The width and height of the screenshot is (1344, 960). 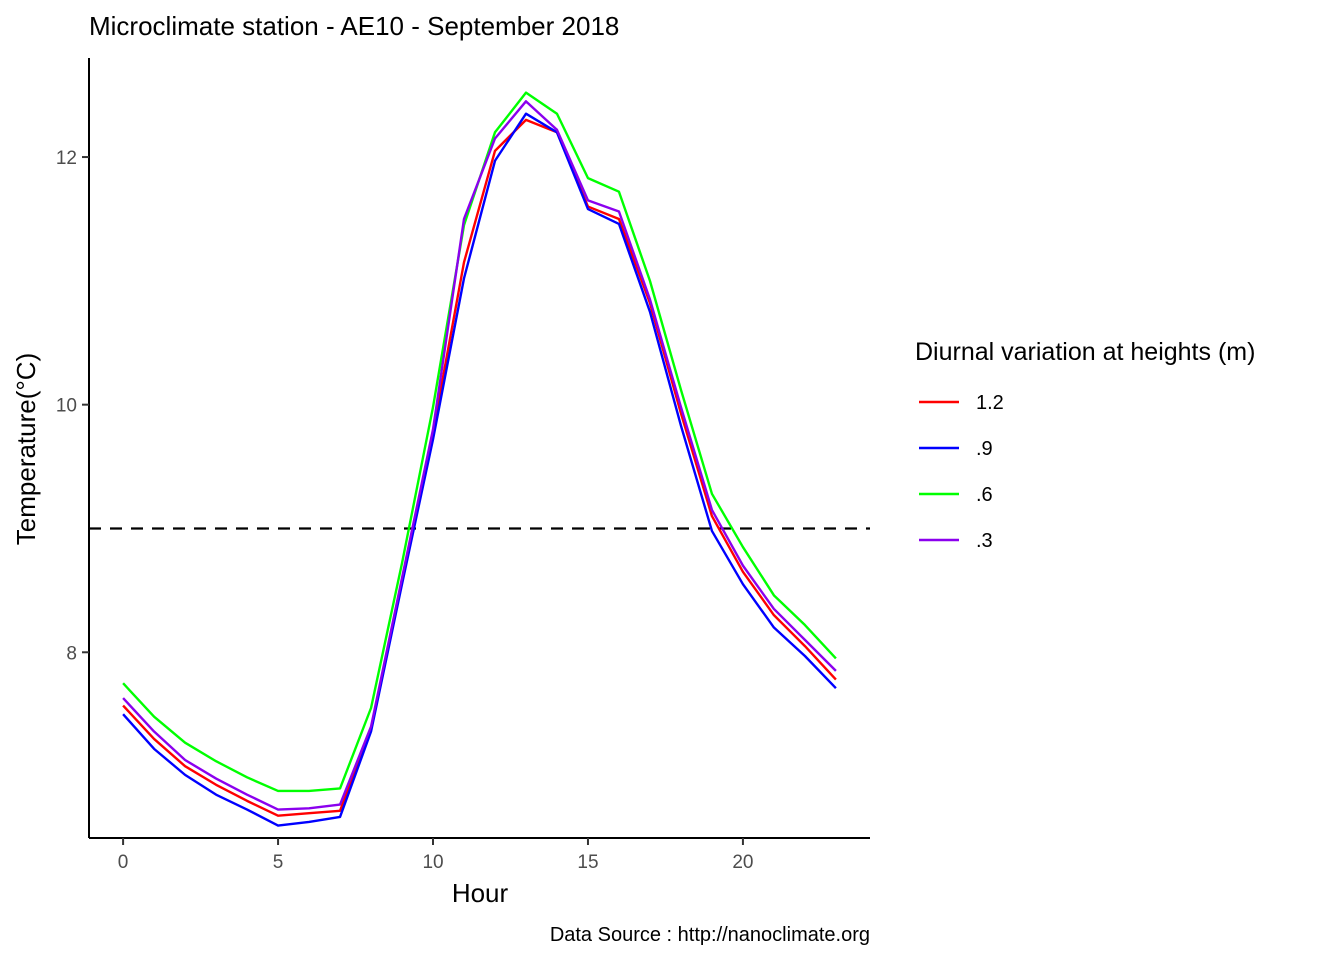 I want to click on legend-label: .9, so click(x=984, y=449).